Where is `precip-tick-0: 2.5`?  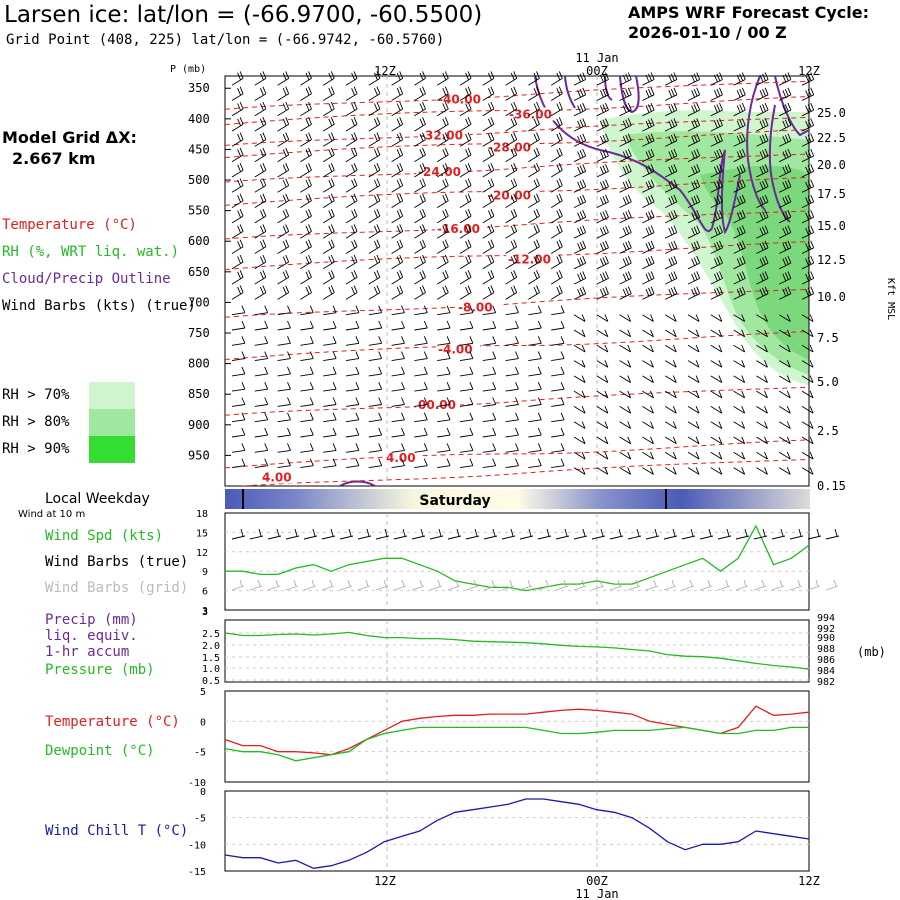 precip-tick-0: 2.5 is located at coordinates (211, 634).